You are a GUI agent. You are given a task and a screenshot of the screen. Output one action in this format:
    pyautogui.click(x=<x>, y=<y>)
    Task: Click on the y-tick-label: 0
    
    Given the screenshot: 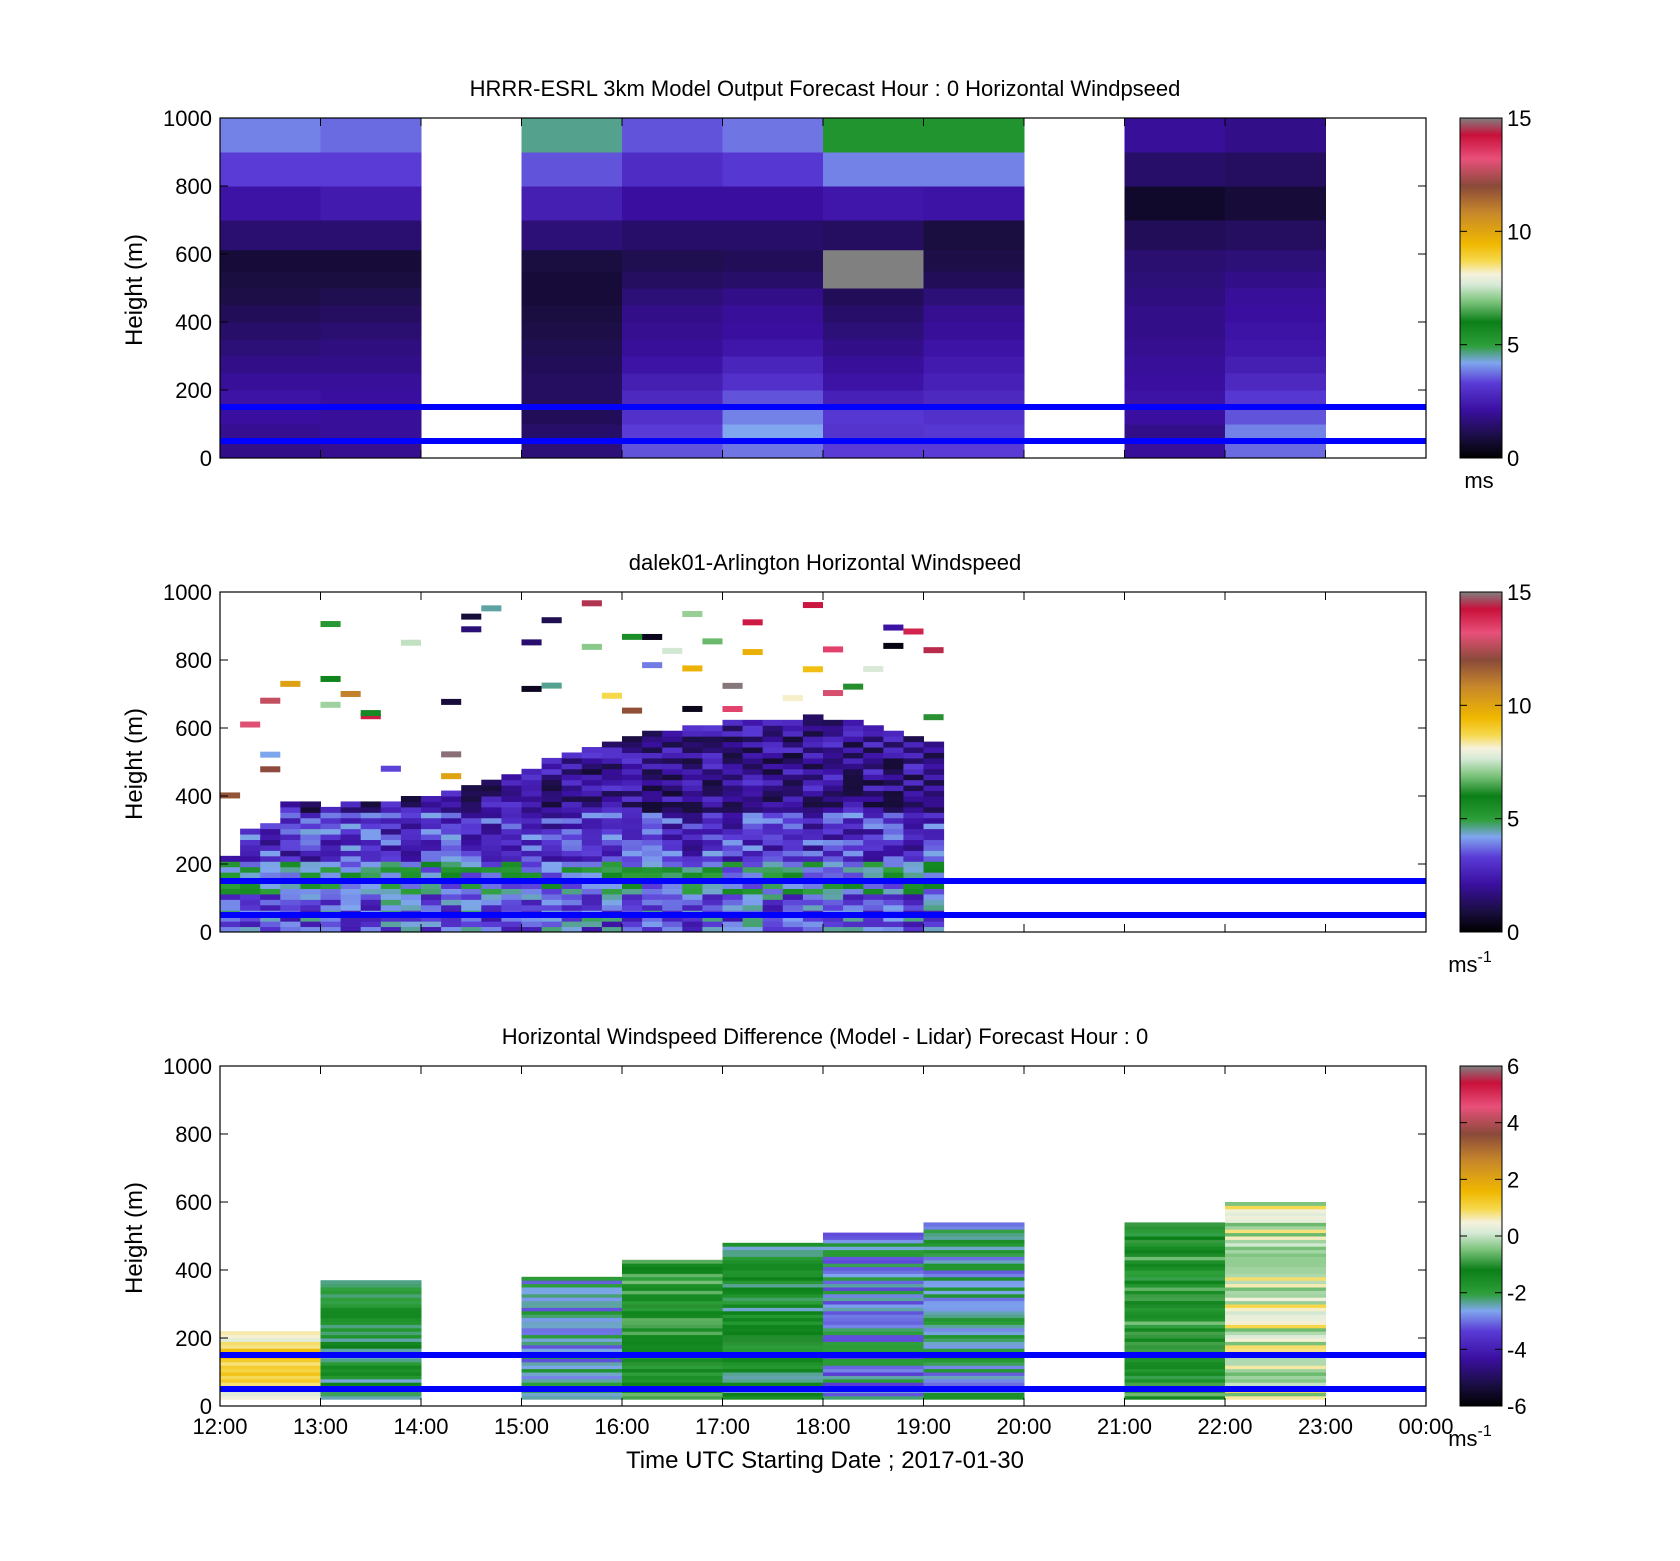 What is the action you would take?
    pyautogui.click(x=206, y=458)
    